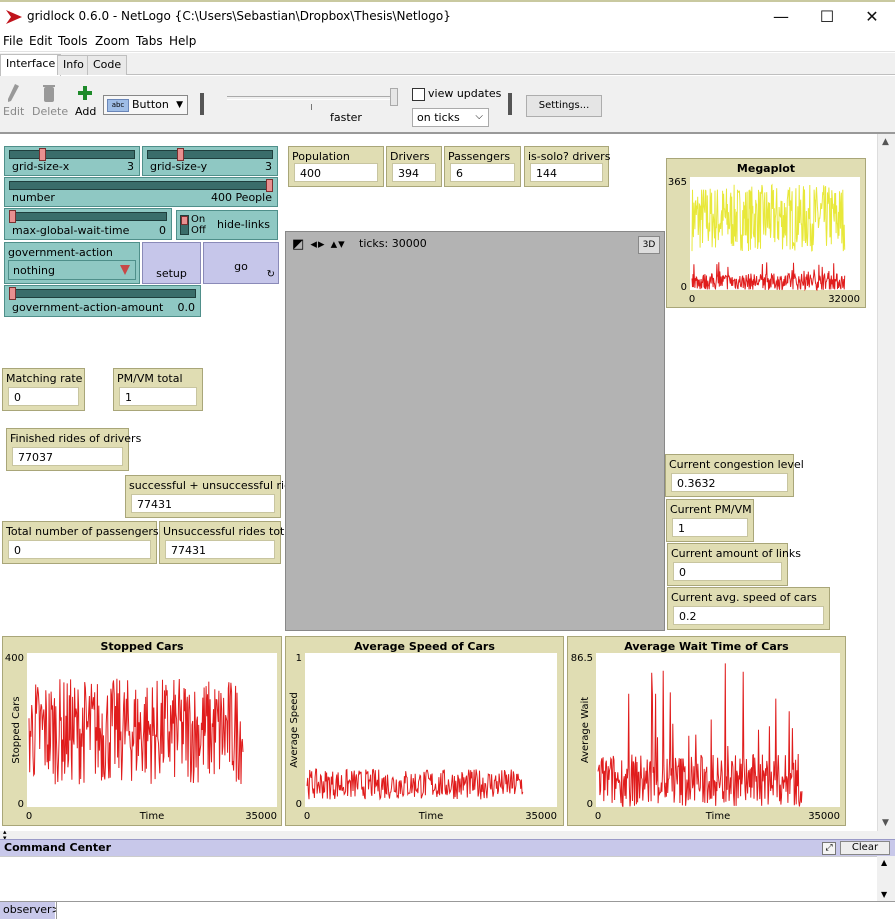 Image resolution: width=895 pixels, height=919 pixels. What do you see at coordinates (729, 482) in the screenshot?
I see `monitor-value: 0.3632` at bounding box center [729, 482].